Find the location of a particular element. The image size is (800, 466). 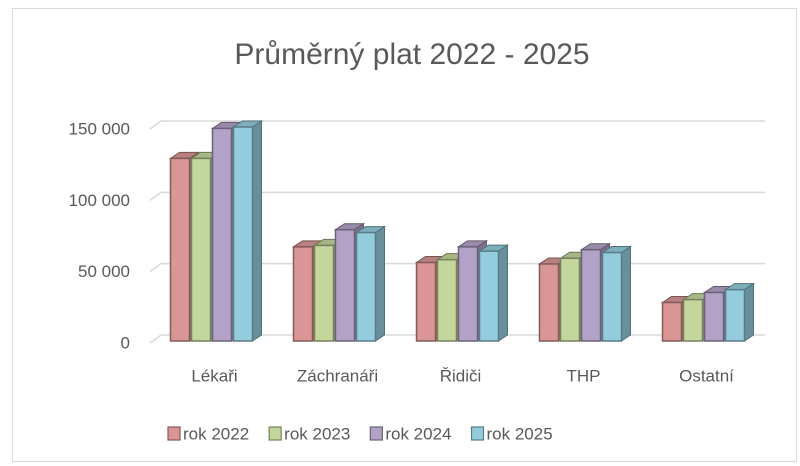

legend-label: rok 2022 is located at coordinates (216, 433).